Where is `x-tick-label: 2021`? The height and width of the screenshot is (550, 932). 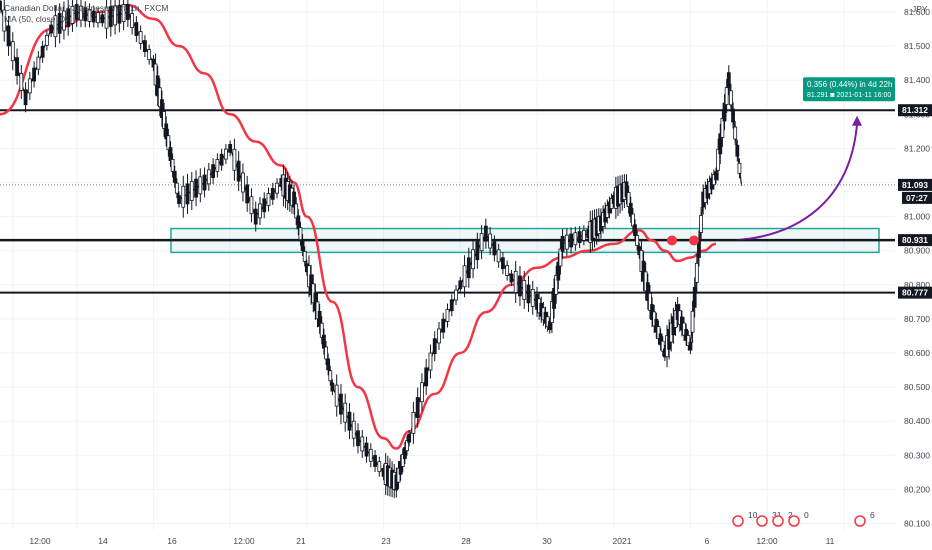
x-tick-label: 2021 is located at coordinates (622, 541).